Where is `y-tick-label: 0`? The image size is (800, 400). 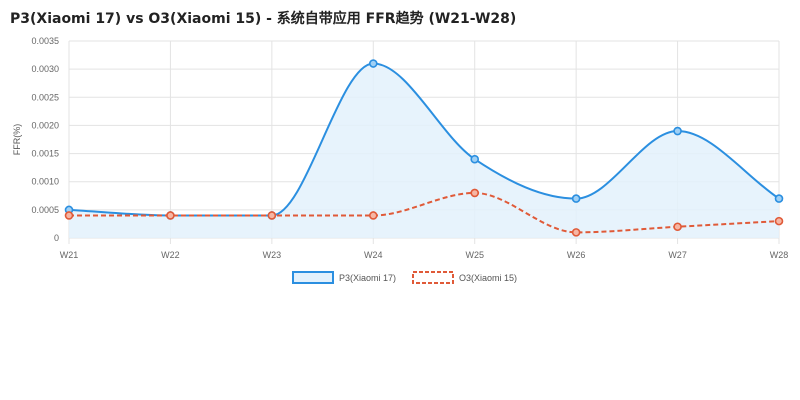
y-tick-label: 0 is located at coordinates (56, 238).